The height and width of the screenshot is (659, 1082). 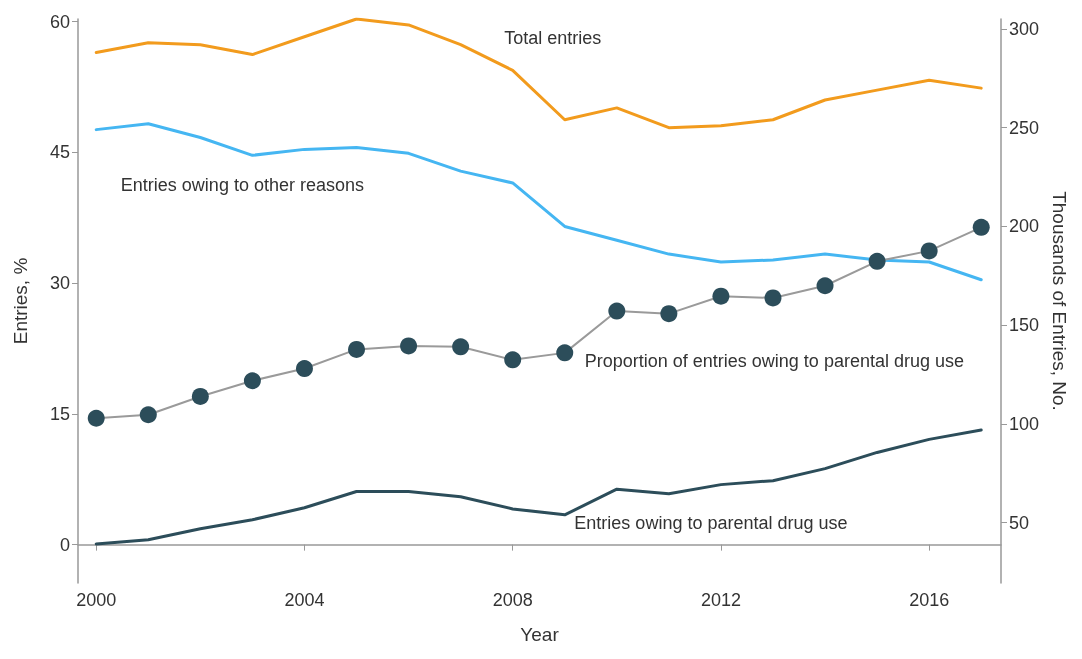 I want to click on series-label: Total entries, so click(x=553, y=37).